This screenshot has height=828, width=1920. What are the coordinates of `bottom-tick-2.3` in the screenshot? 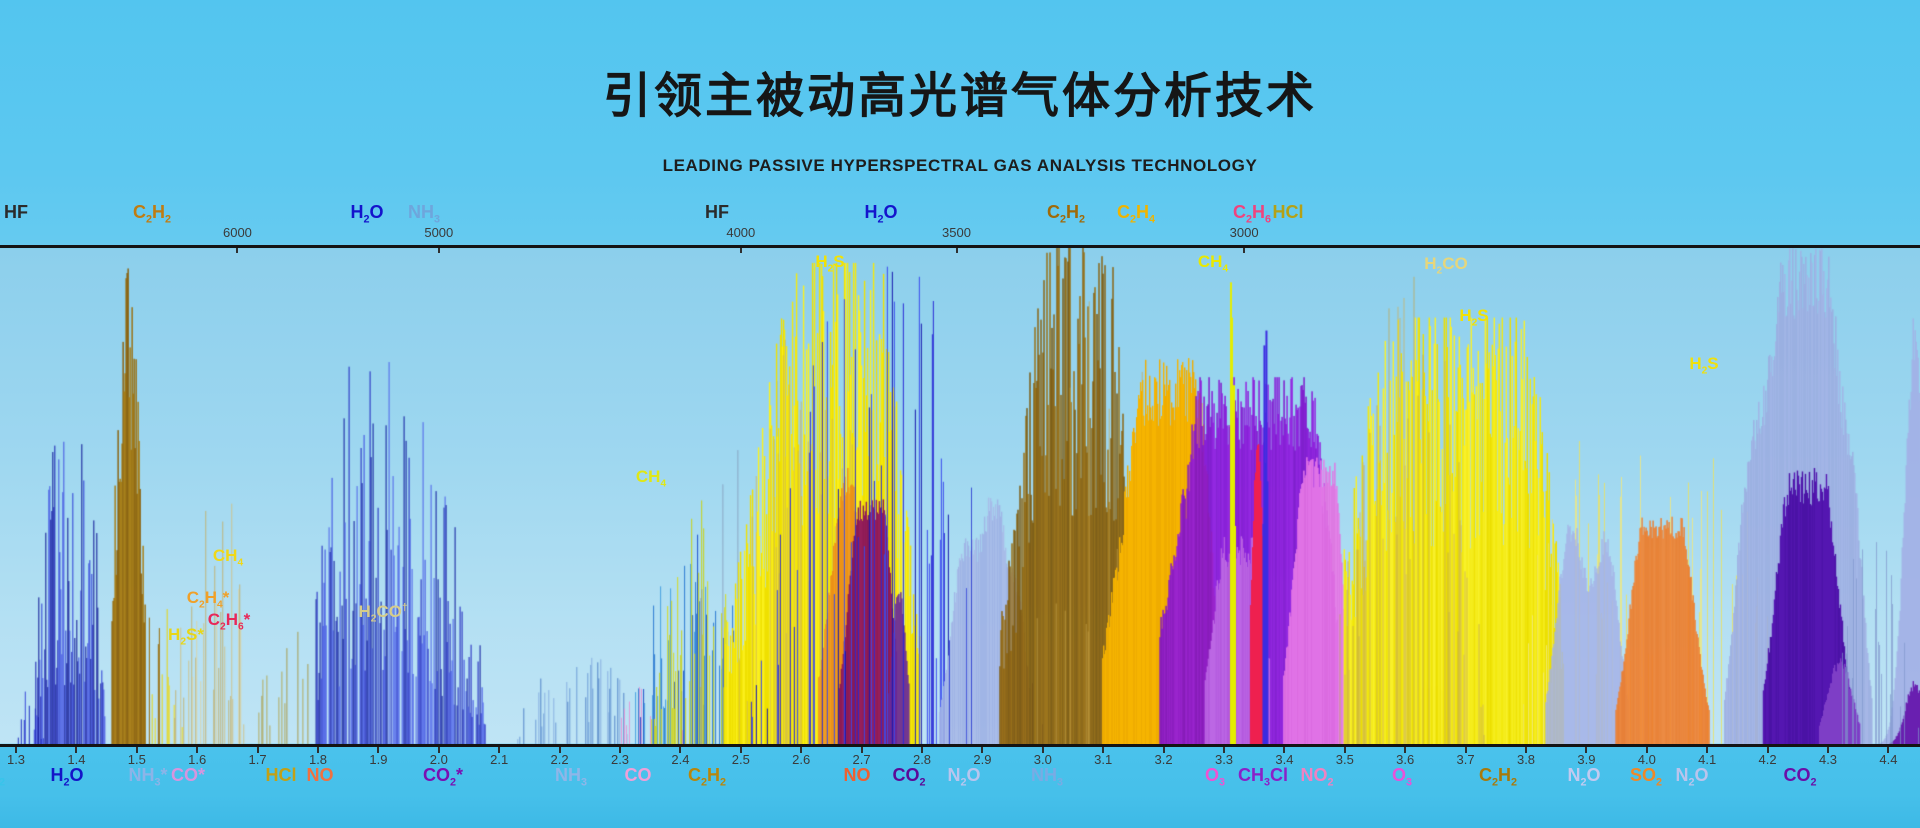 It's located at (620, 750).